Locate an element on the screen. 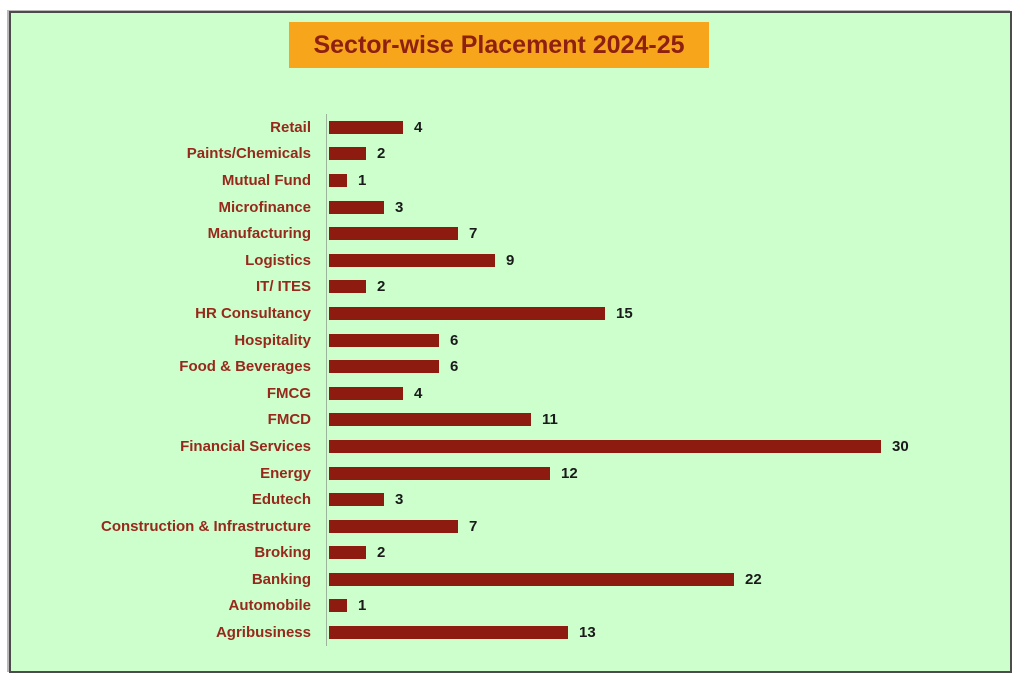 The width and height of the screenshot is (1024, 691). chart-row: Broking 2 is located at coordinates (511, 553).